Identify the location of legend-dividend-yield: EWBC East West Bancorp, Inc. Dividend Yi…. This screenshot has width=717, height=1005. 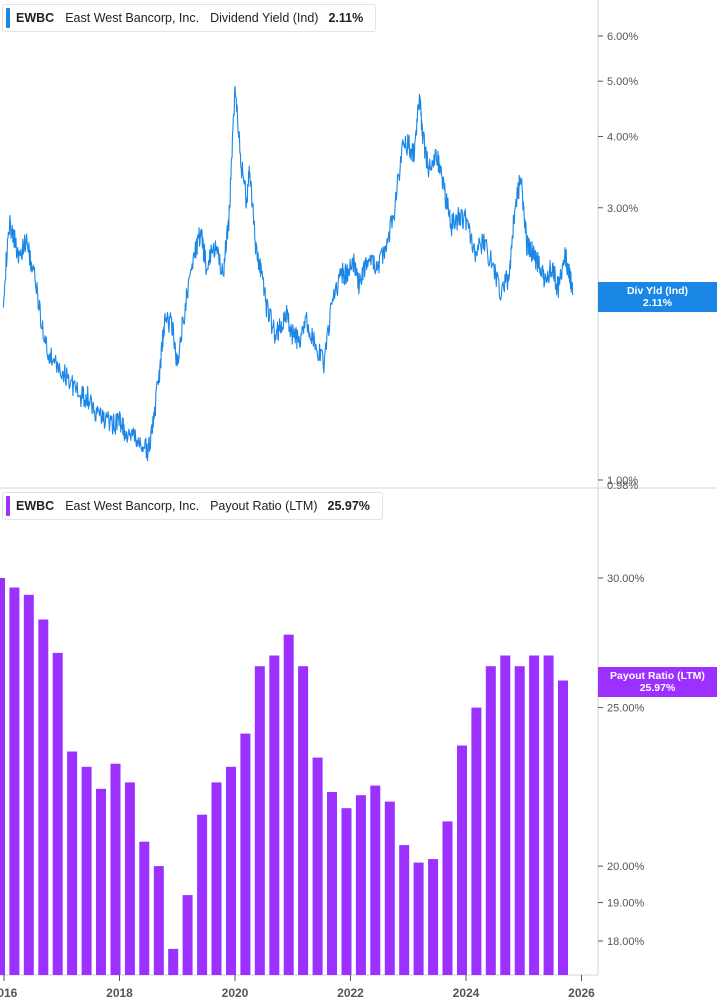
(189, 18).